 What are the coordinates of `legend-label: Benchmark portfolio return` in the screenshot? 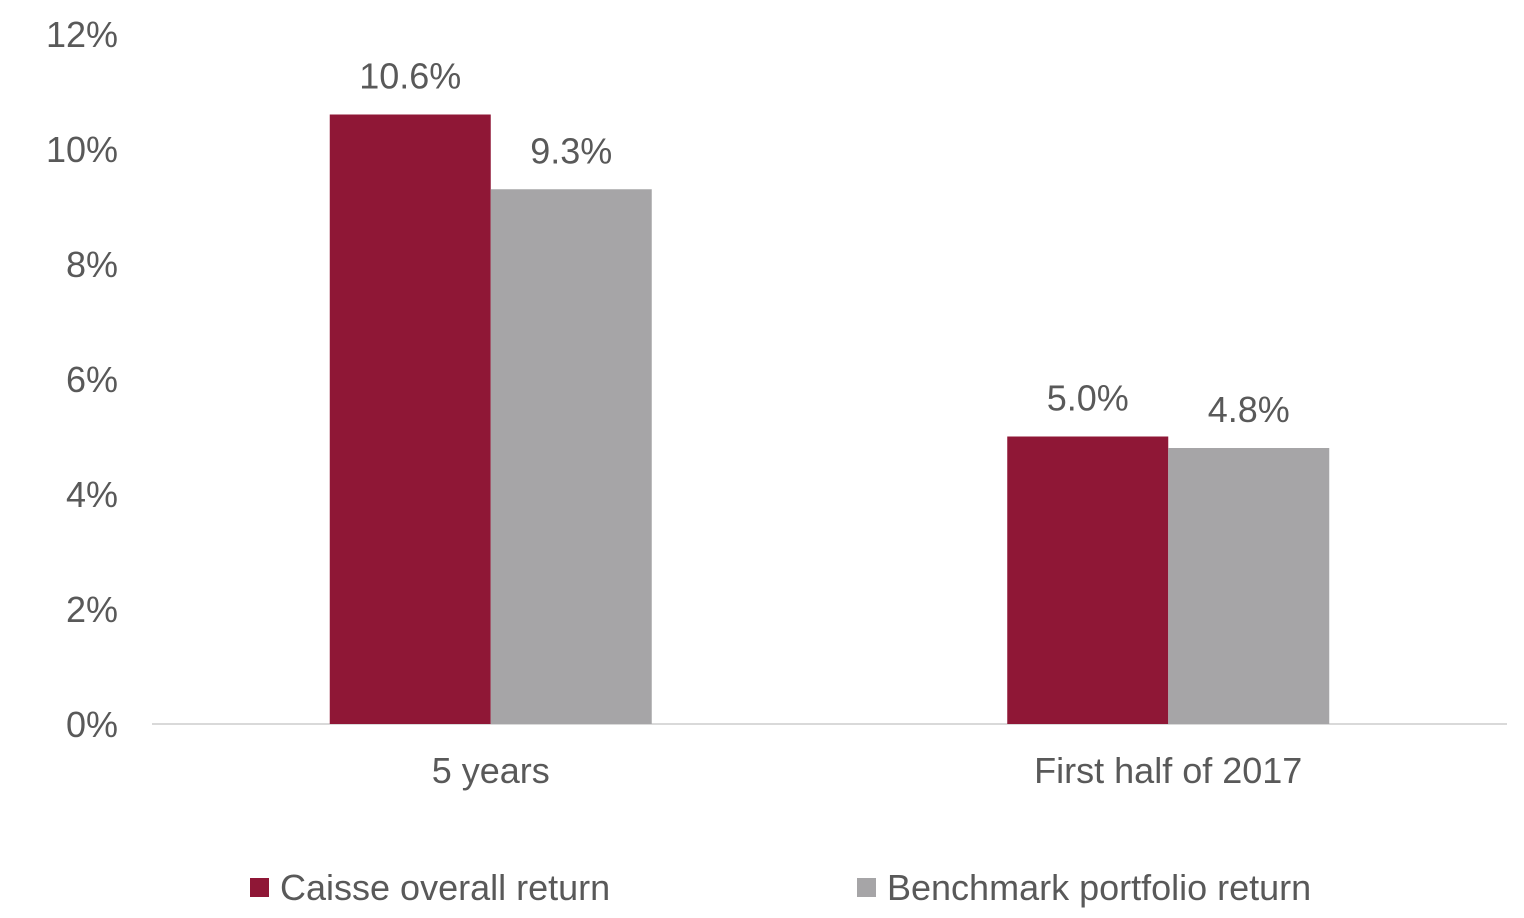 It's located at (1099, 887).